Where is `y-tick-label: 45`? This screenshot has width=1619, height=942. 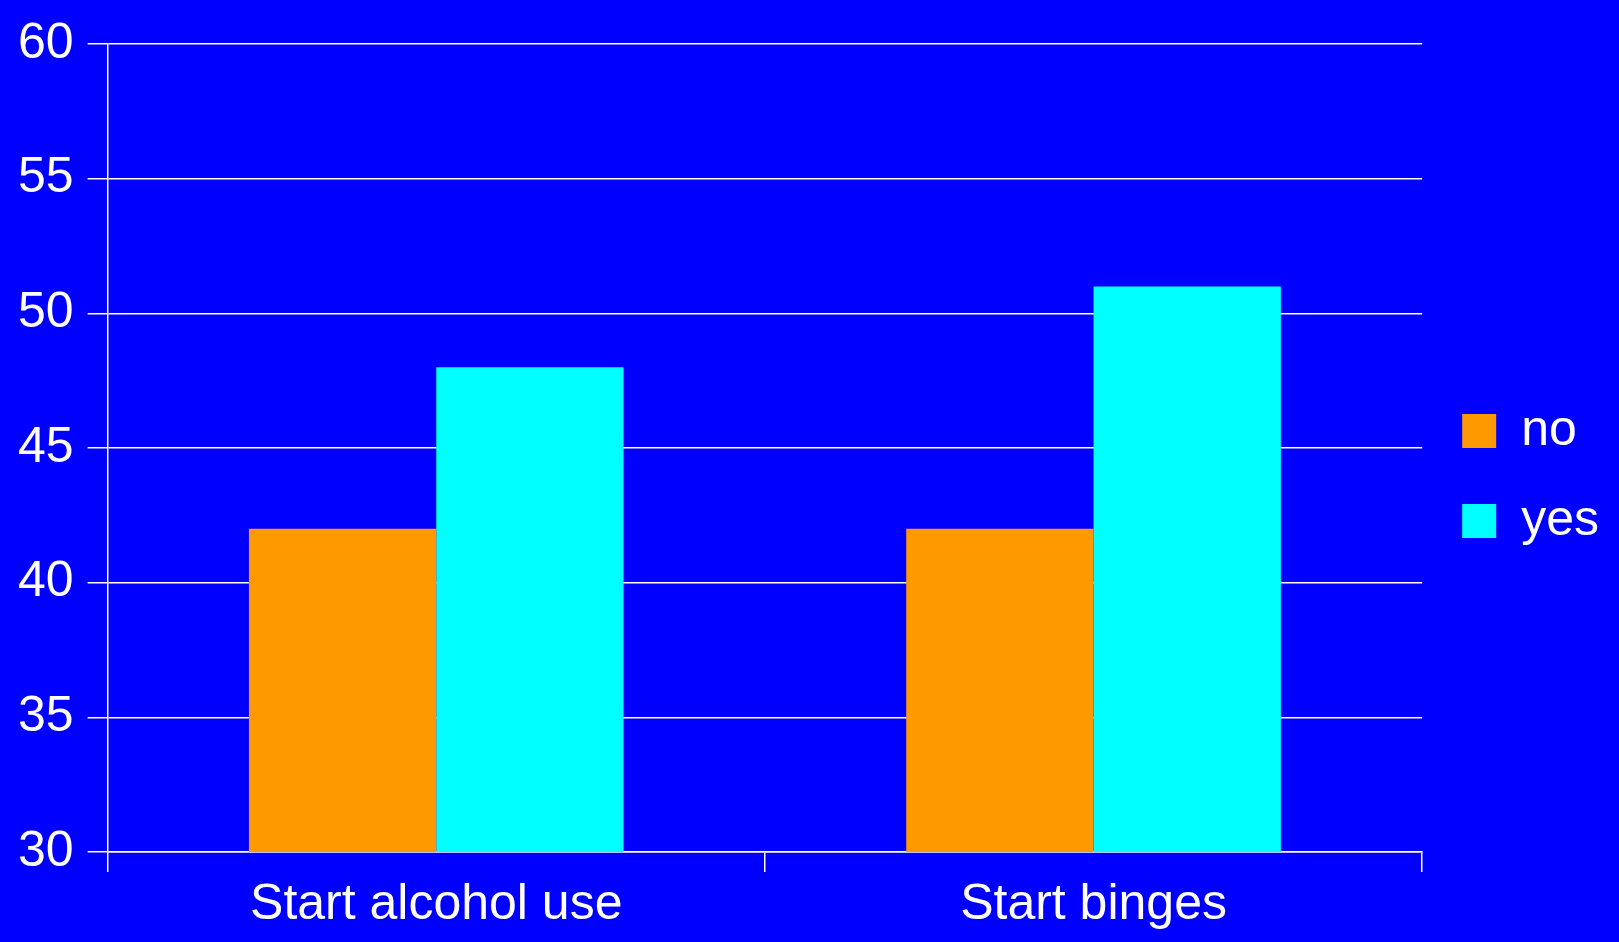 y-tick-label: 45 is located at coordinates (45, 444).